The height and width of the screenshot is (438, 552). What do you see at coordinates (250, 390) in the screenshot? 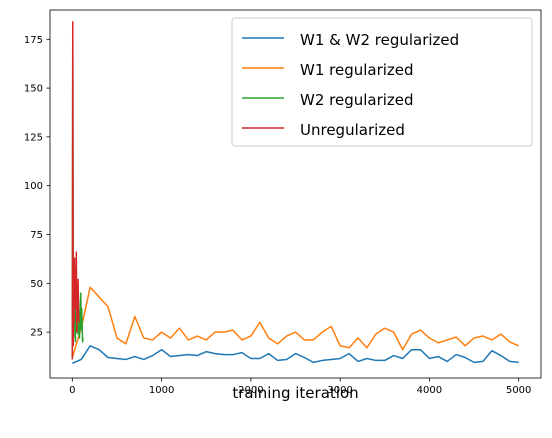
I see `x-tick-label: 2000` at bounding box center [250, 390].